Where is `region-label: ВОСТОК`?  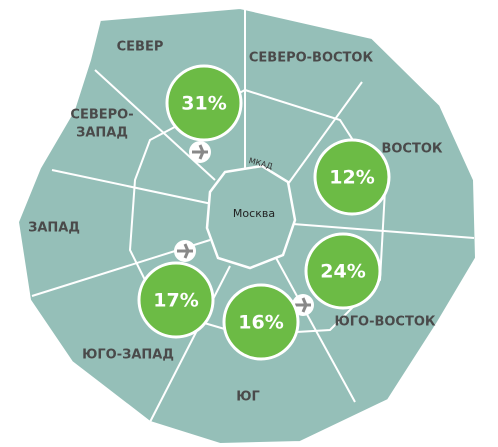 region-label: ВОСТОК is located at coordinates (411, 149).